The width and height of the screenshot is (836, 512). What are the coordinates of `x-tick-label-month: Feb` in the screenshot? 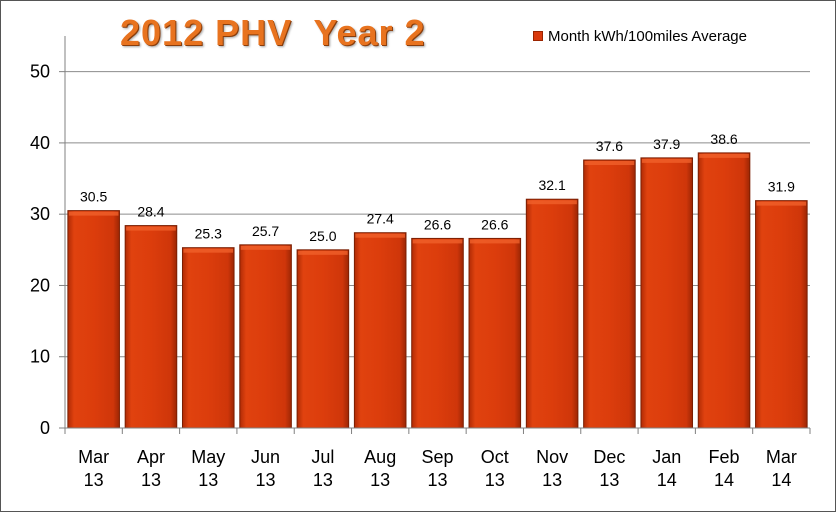 It's located at (724, 457).